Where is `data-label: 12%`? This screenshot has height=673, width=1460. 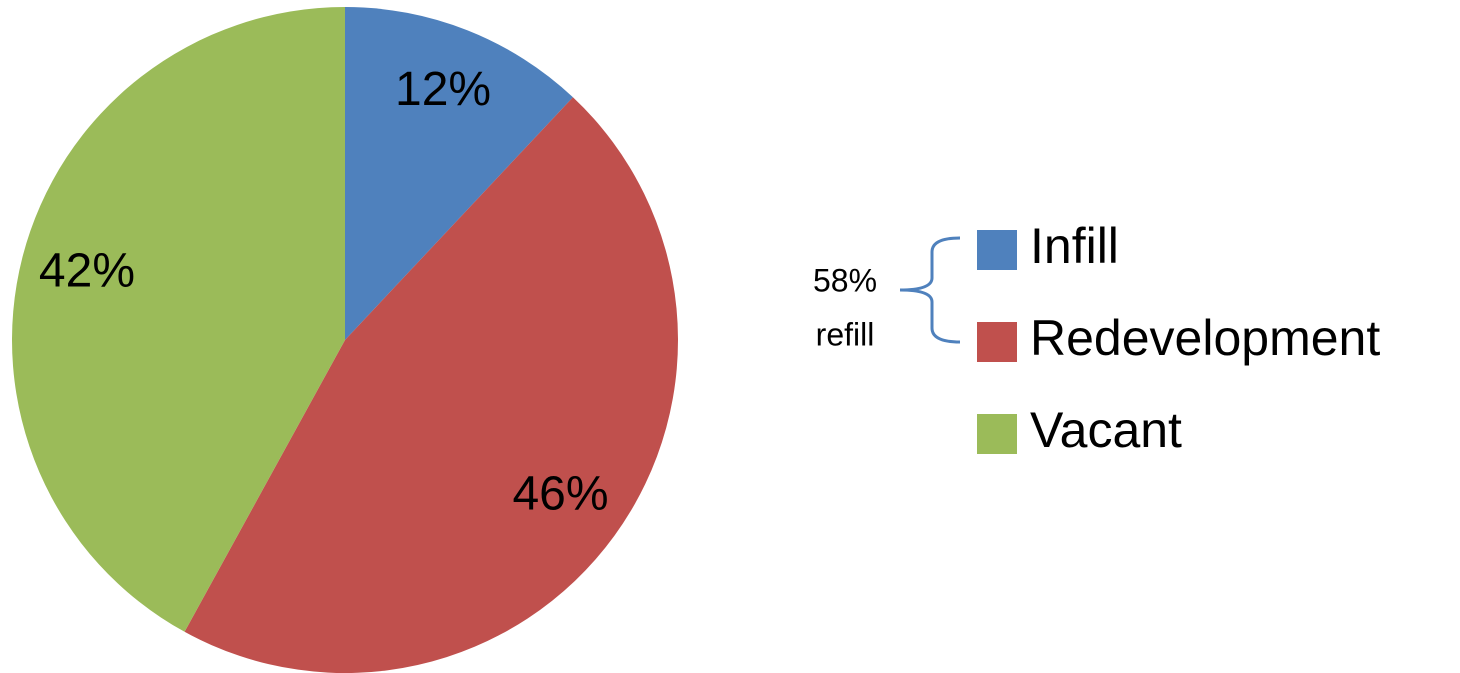 data-label: 12% is located at coordinates (443, 89).